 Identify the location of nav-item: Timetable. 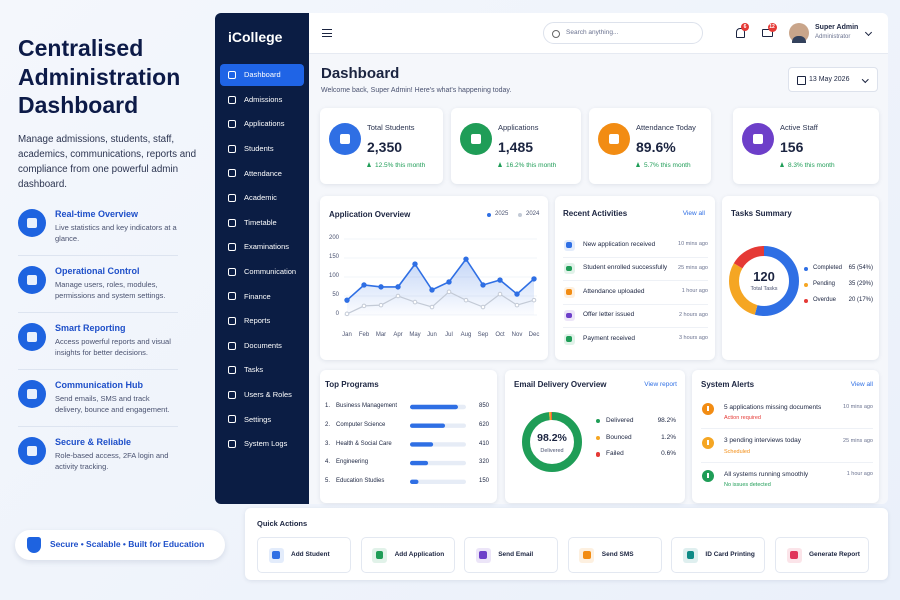
(260, 222).